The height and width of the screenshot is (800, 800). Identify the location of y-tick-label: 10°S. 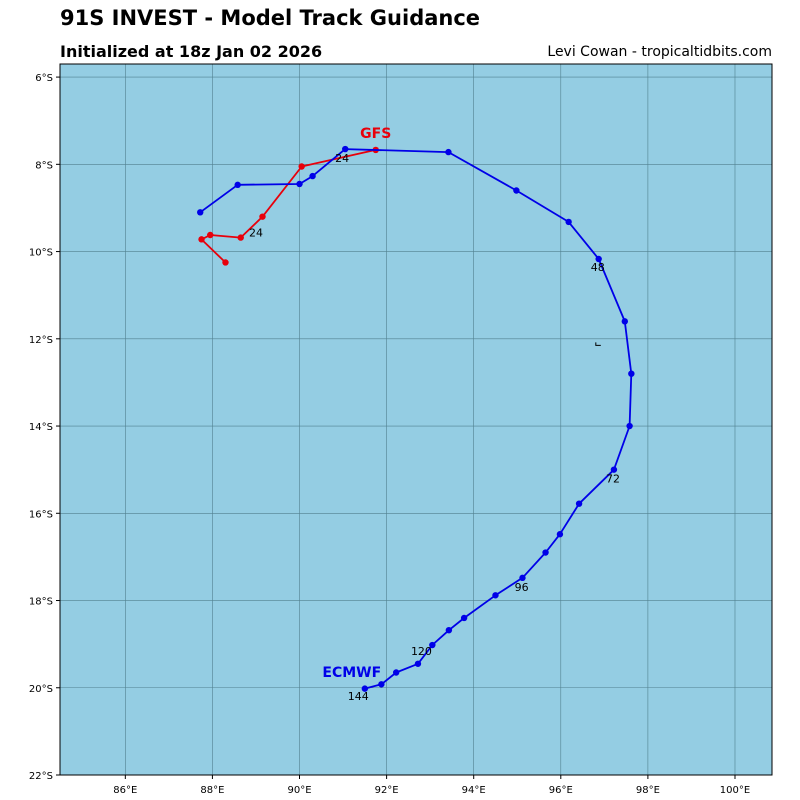
(41, 253).